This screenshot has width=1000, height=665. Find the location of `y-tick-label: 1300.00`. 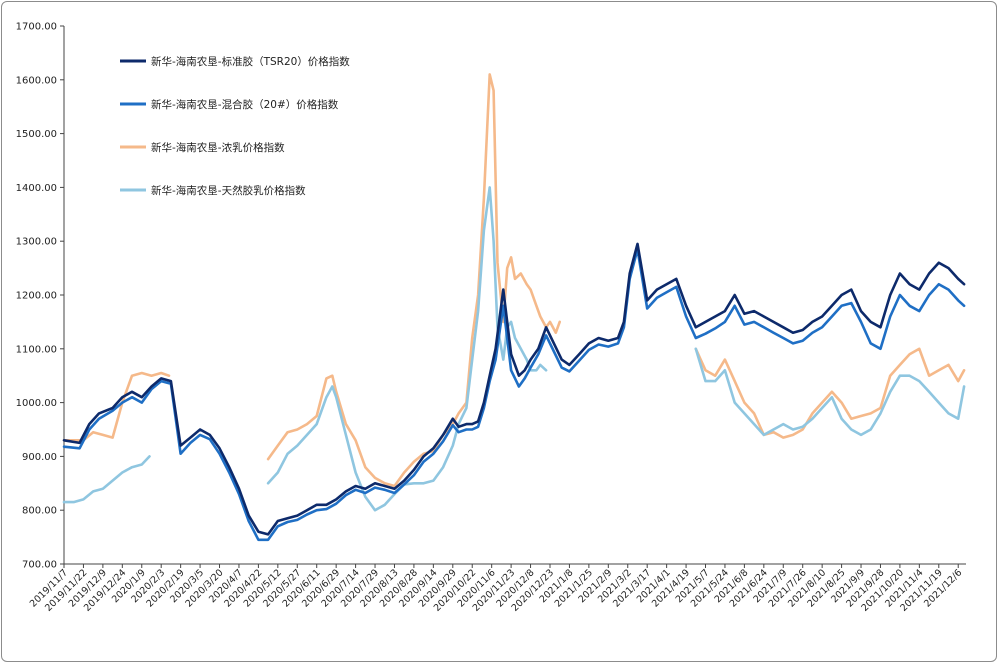

y-tick-label: 1300.00 is located at coordinates (36, 242).